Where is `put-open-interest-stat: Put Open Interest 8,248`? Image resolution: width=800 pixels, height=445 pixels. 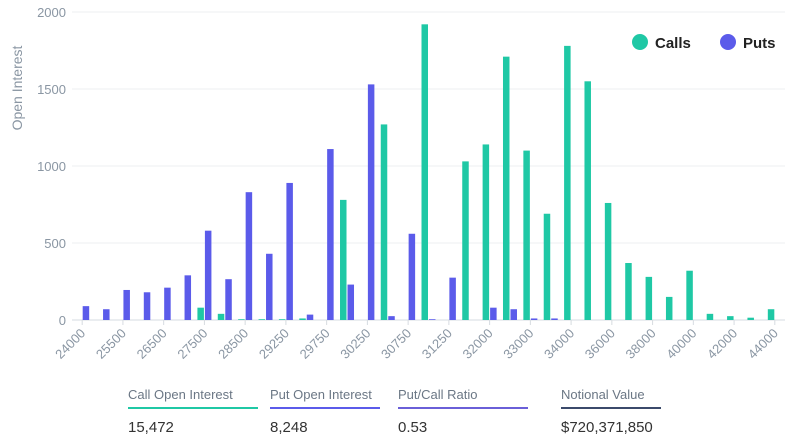 put-open-interest-stat: Put Open Interest 8,248 is located at coordinates (325, 410).